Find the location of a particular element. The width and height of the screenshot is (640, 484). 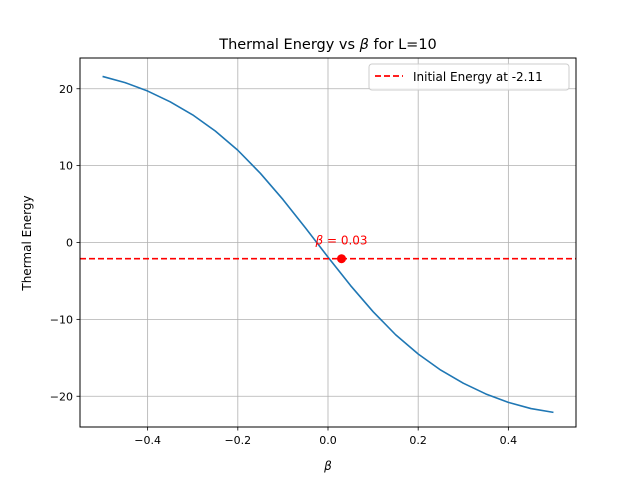

annotation-label: β = 0.03 is located at coordinates (340, 241).